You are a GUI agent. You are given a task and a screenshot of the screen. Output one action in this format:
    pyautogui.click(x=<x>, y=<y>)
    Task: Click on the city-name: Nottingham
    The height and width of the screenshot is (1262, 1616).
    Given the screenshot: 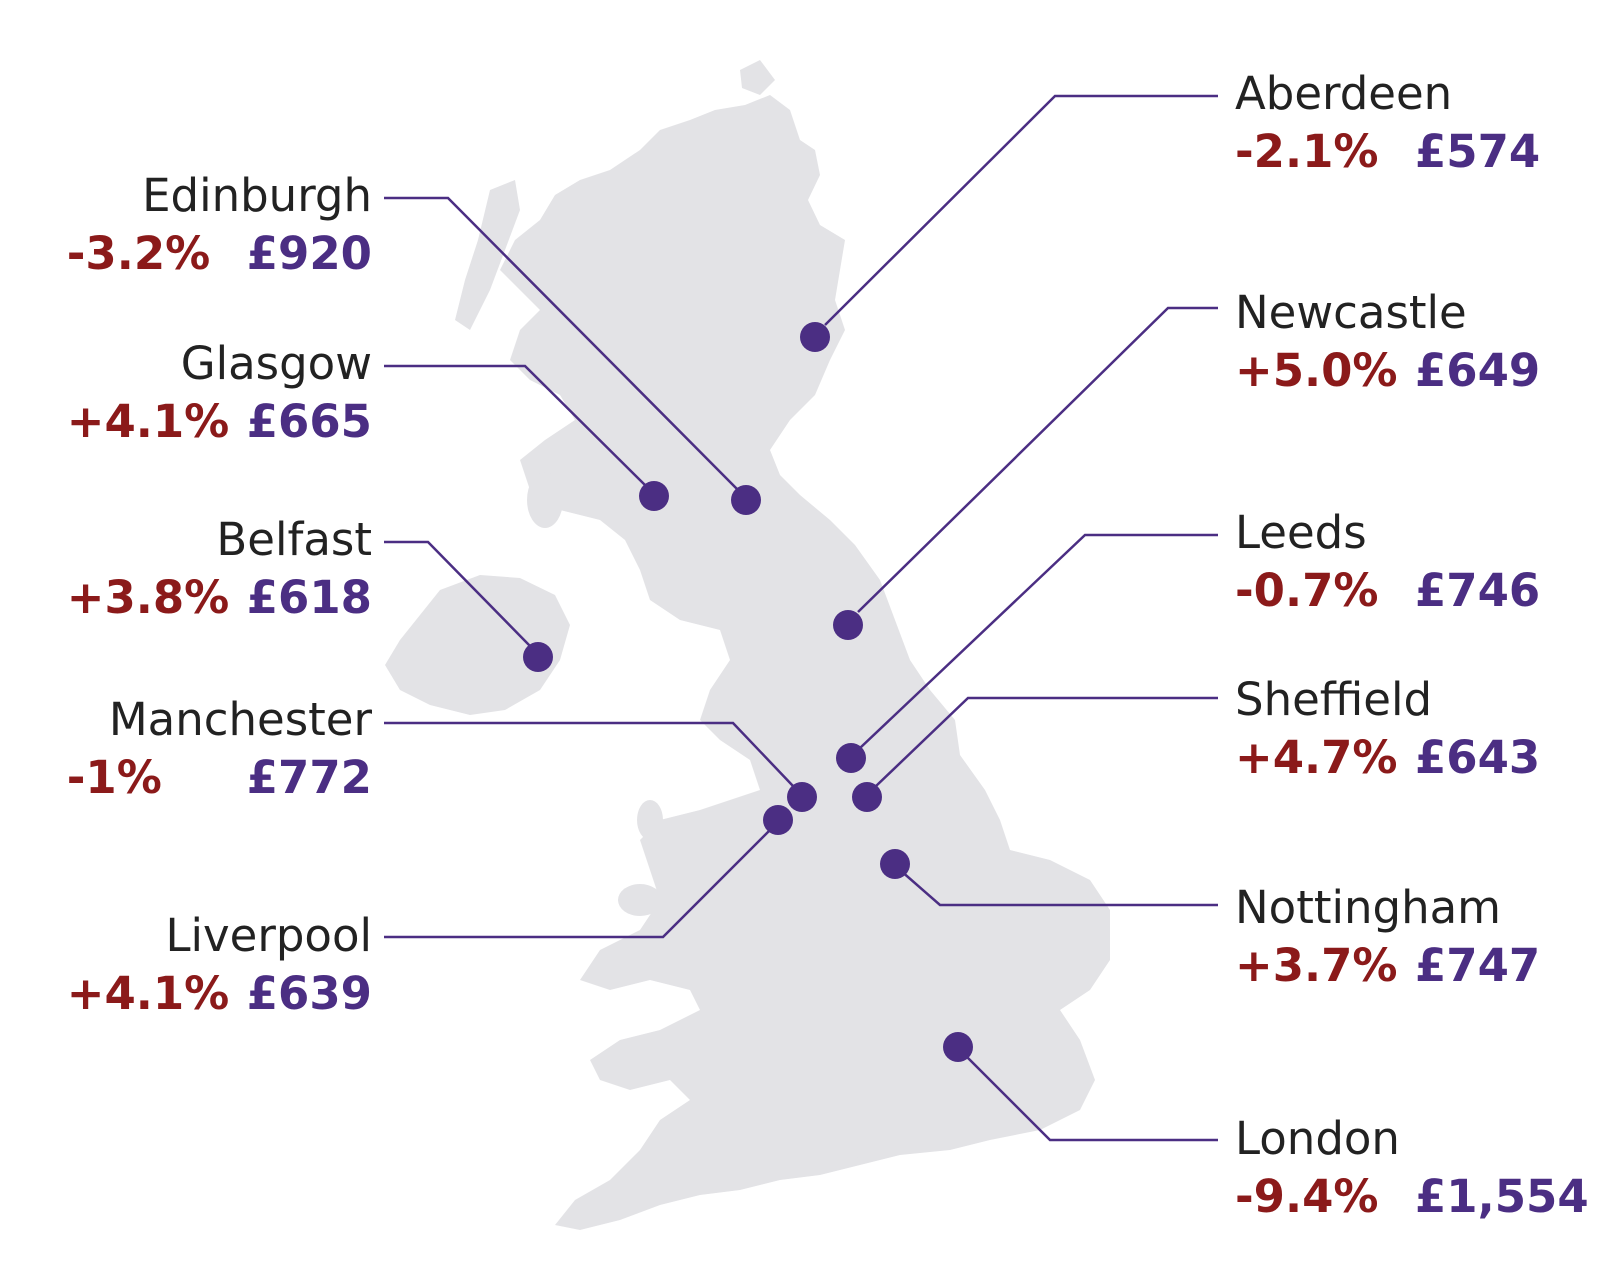 What is the action you would take?
    pyautogui.click(x=1368, y=907)
    